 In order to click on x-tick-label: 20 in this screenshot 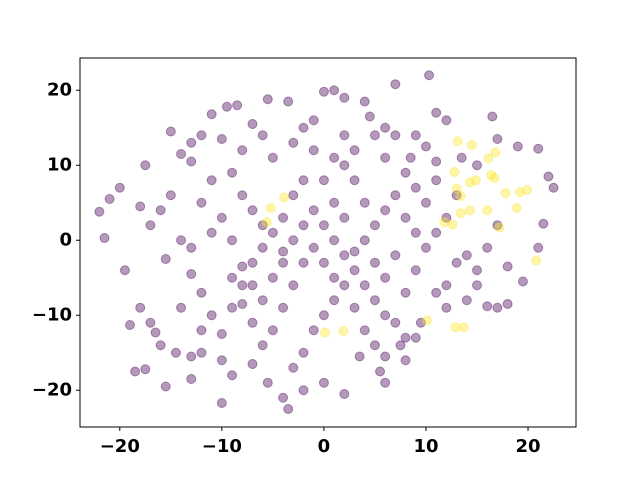, I will do `click(528, 446)`.